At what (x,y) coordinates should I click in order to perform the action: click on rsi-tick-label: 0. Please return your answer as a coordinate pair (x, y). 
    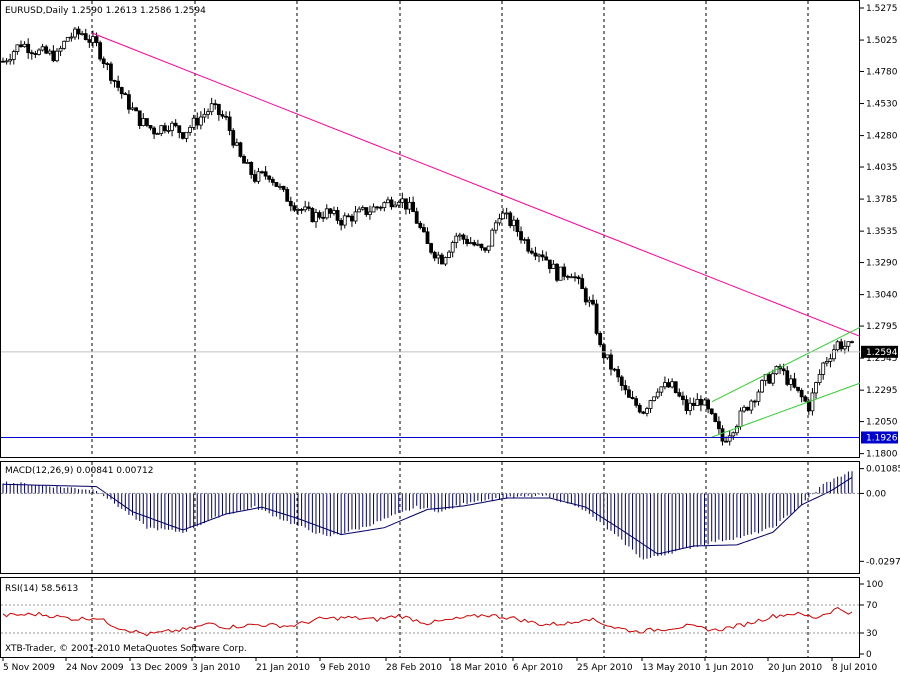
    Looking at the image, I should click on (869, 655).